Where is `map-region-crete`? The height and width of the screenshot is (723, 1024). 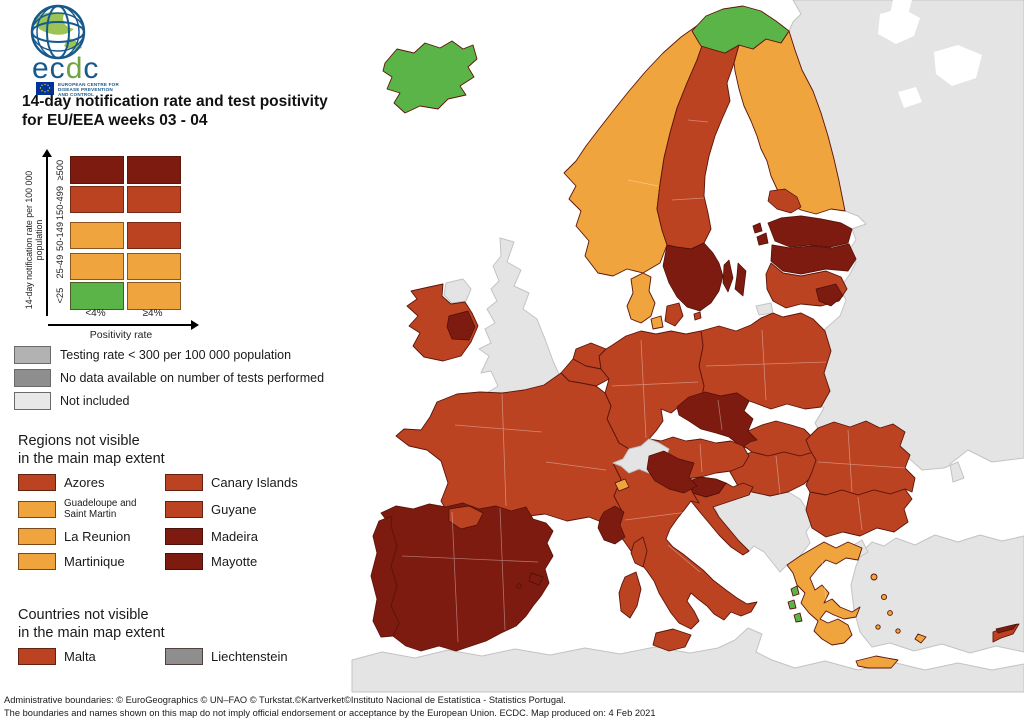 map-region-crete is located at coordinates (877, 662).